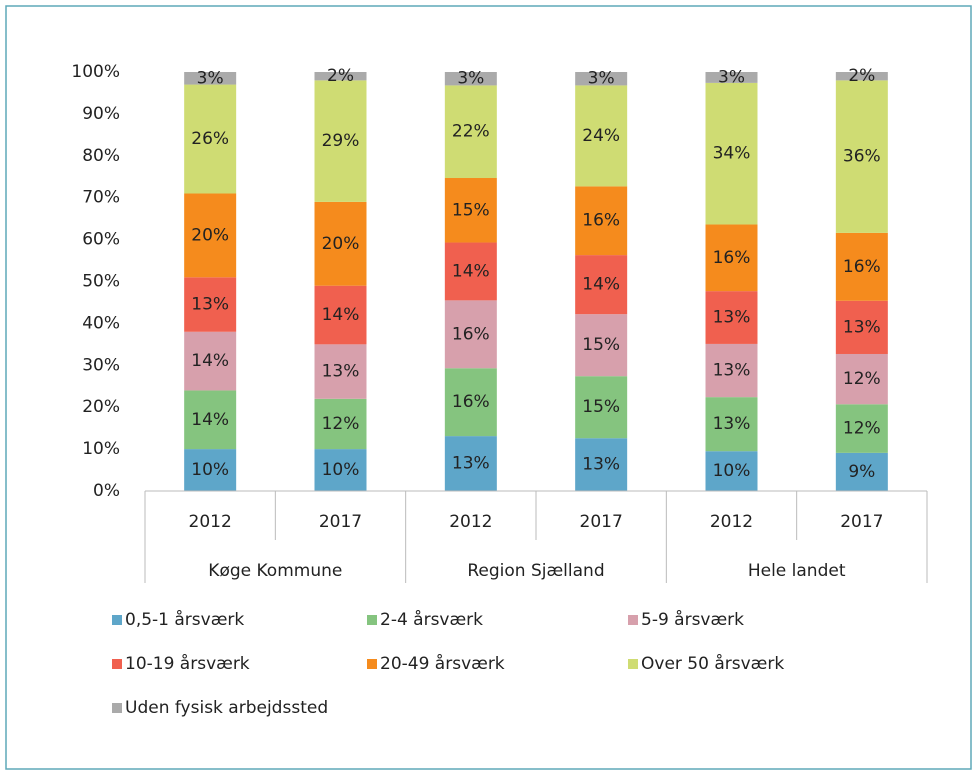  I want to click on y-tick-label: 10%, so click(101, 449).